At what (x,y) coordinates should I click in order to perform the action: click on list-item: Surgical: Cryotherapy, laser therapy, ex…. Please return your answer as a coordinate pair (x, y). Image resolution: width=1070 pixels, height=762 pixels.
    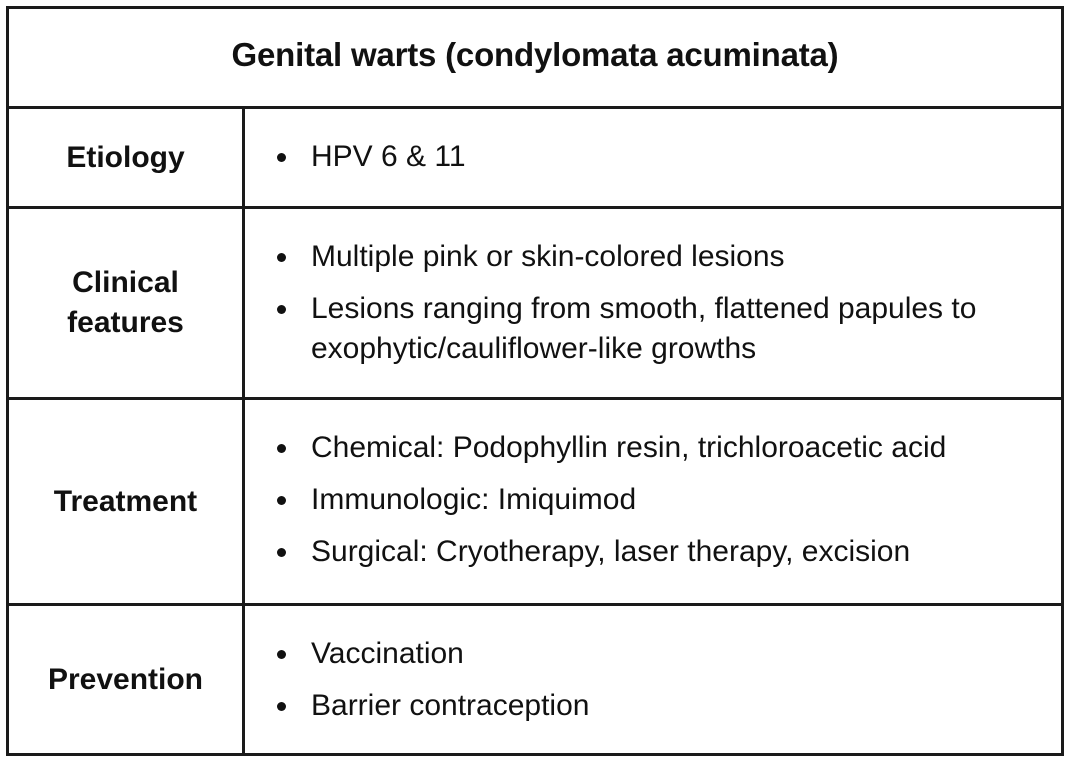
    Looking at the image, I should click on (657, 552).